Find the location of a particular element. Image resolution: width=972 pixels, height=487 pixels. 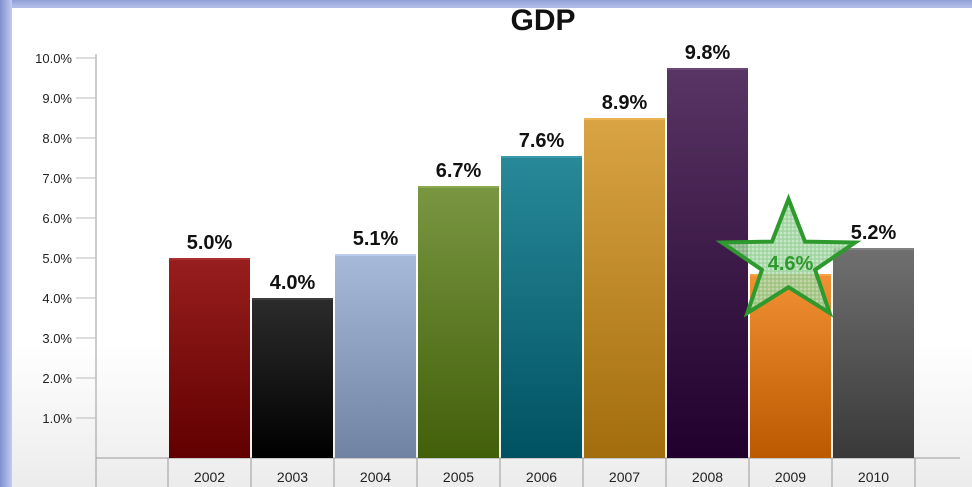

bar-2007 is located at coordinates (624, 288).